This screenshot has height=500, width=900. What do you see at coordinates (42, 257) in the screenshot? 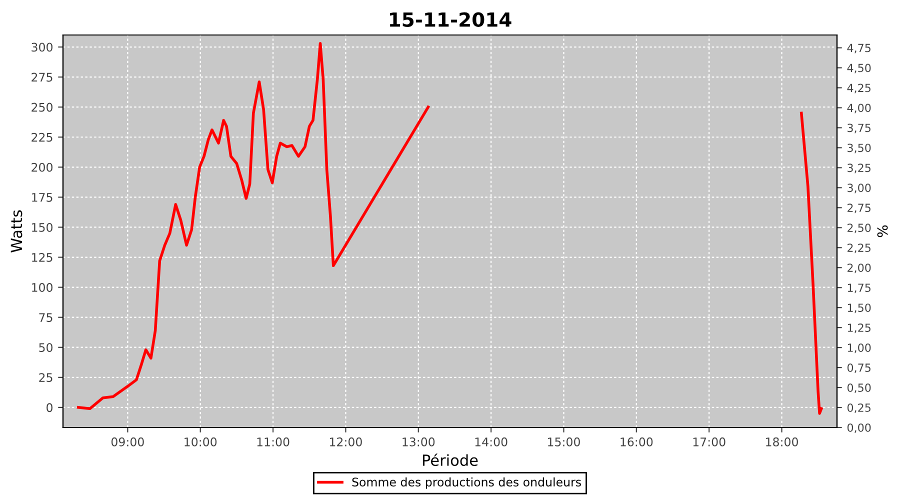
I see `y-tick-label: 125` at bounding box center [42, 257].